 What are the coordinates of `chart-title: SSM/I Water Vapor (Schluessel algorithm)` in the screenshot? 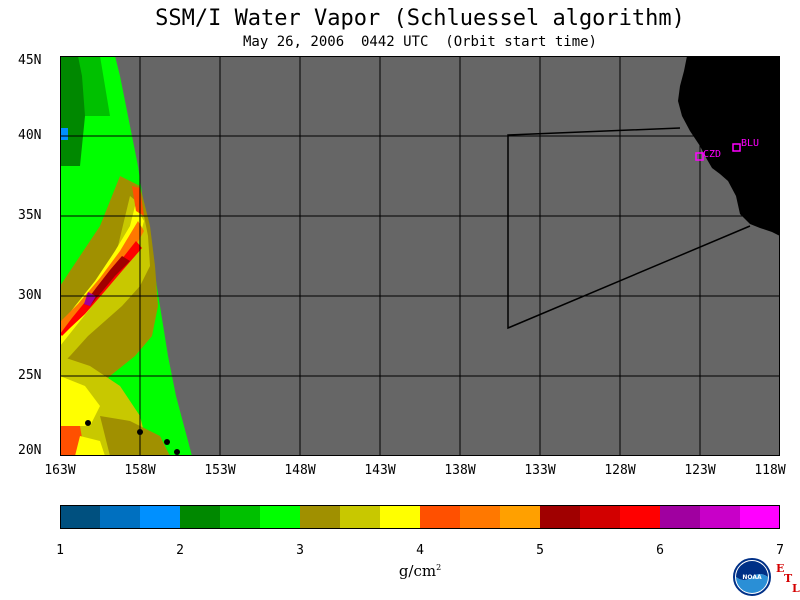 It's located at (420, 18).